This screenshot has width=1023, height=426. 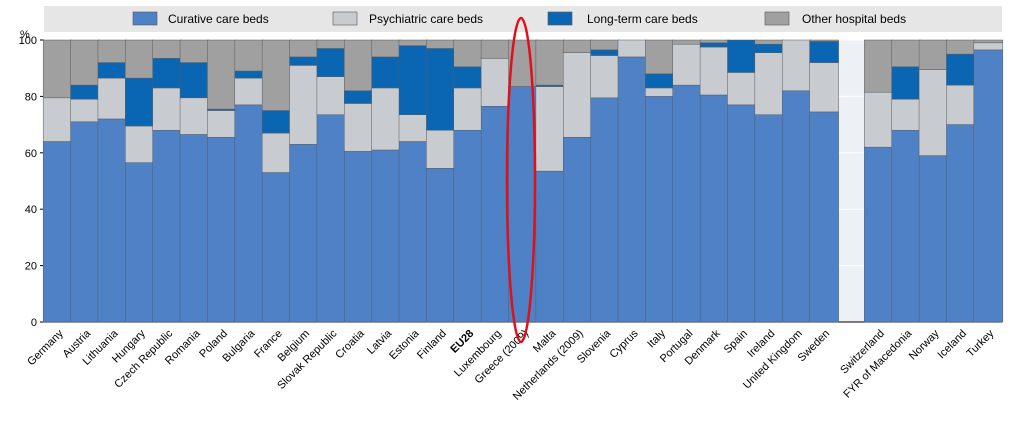 I want to click on bar-segment-curative-romania, so click(x=194, y=228).